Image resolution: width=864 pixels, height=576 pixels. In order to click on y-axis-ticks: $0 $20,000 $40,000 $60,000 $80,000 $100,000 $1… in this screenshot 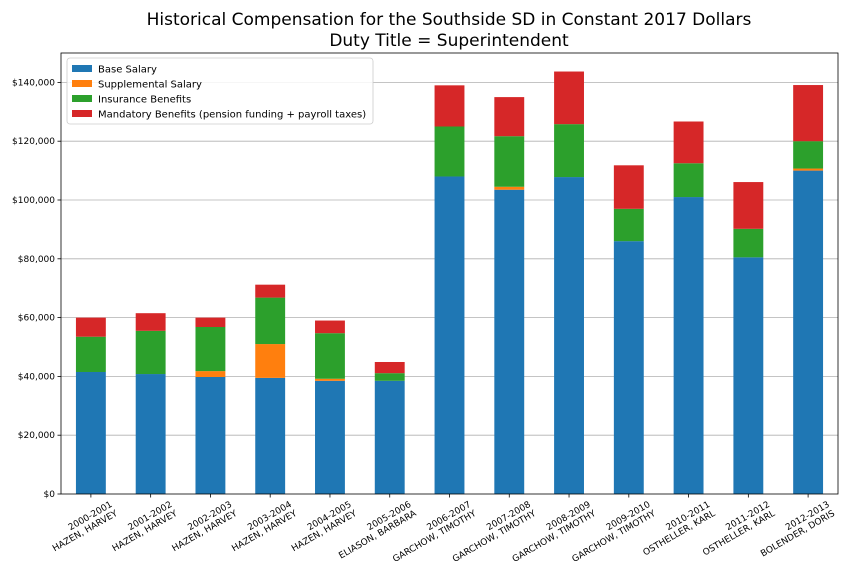, I will do `click(36, 289)`.